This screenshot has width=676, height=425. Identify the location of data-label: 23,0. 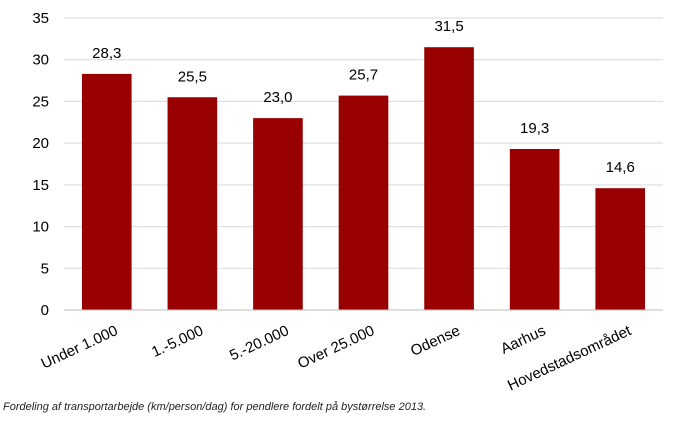
(277, 97).